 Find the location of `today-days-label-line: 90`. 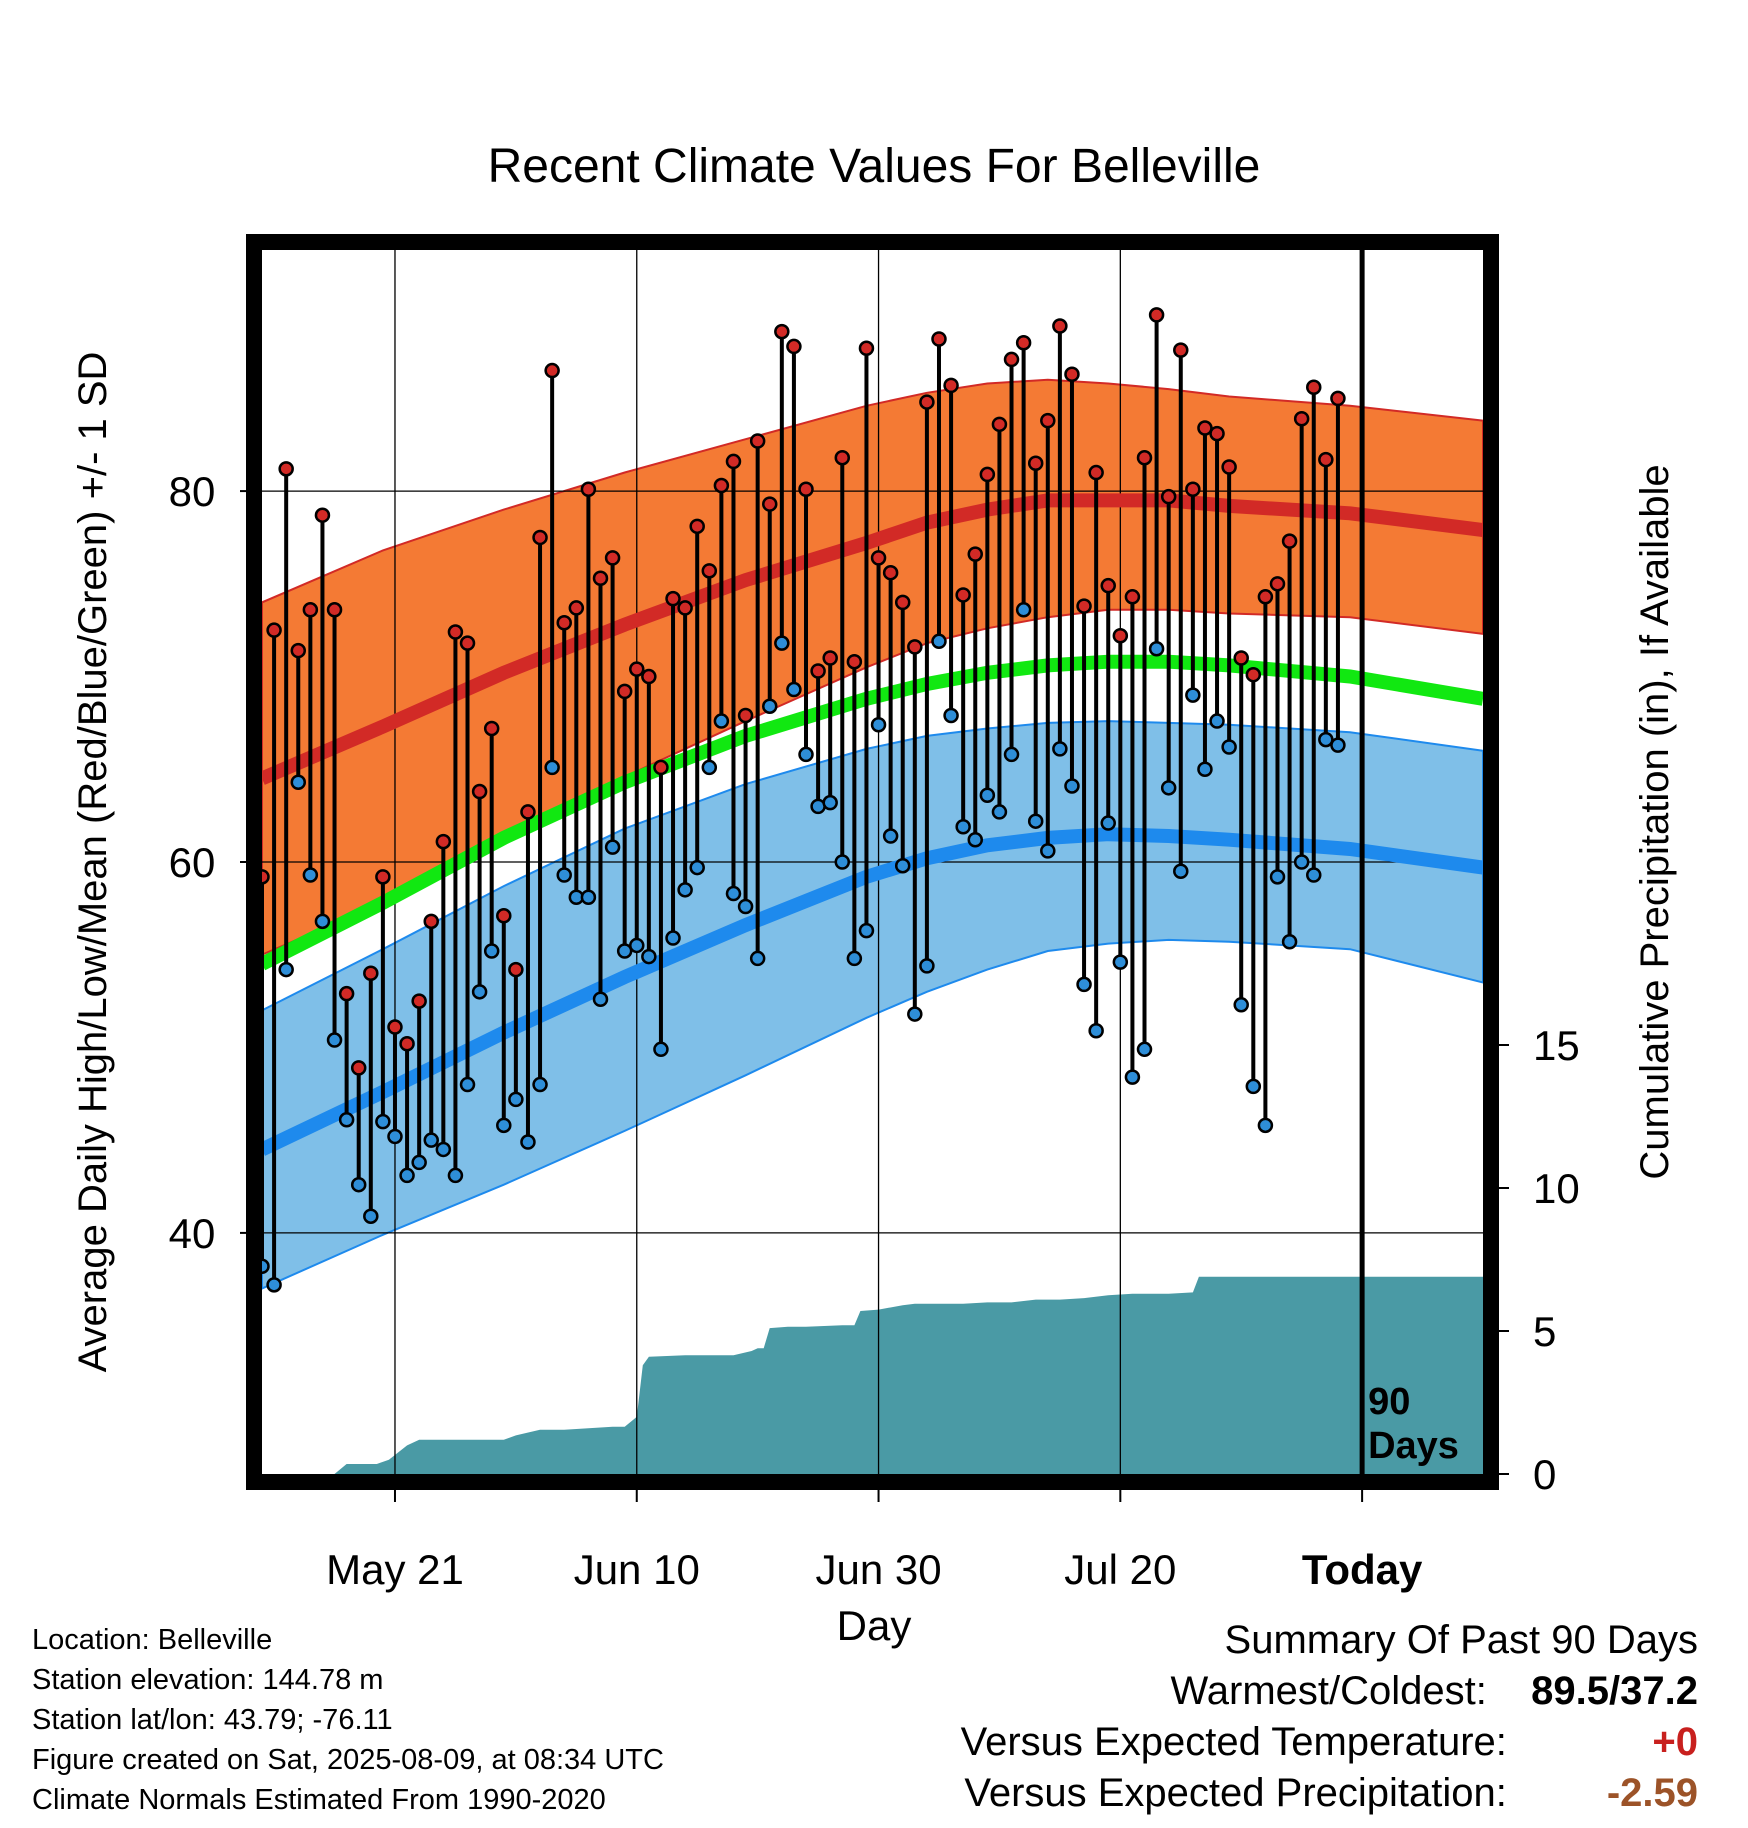

today-days-label-line: 90 is located at coordinates (1389, 1402).